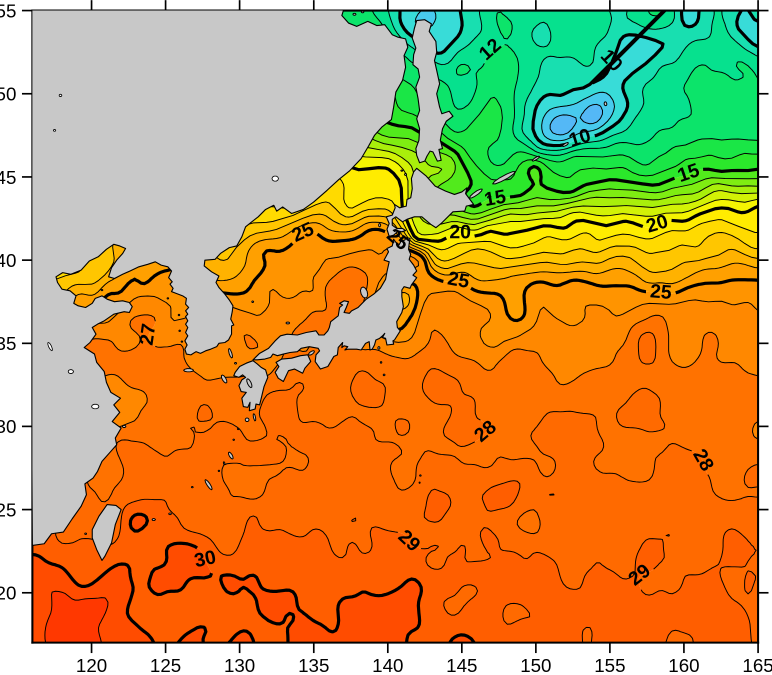  What do you see at coordinates (461, 665) in the screenshot?
I see `svg-text: 145` at bounding box center [461, 665].